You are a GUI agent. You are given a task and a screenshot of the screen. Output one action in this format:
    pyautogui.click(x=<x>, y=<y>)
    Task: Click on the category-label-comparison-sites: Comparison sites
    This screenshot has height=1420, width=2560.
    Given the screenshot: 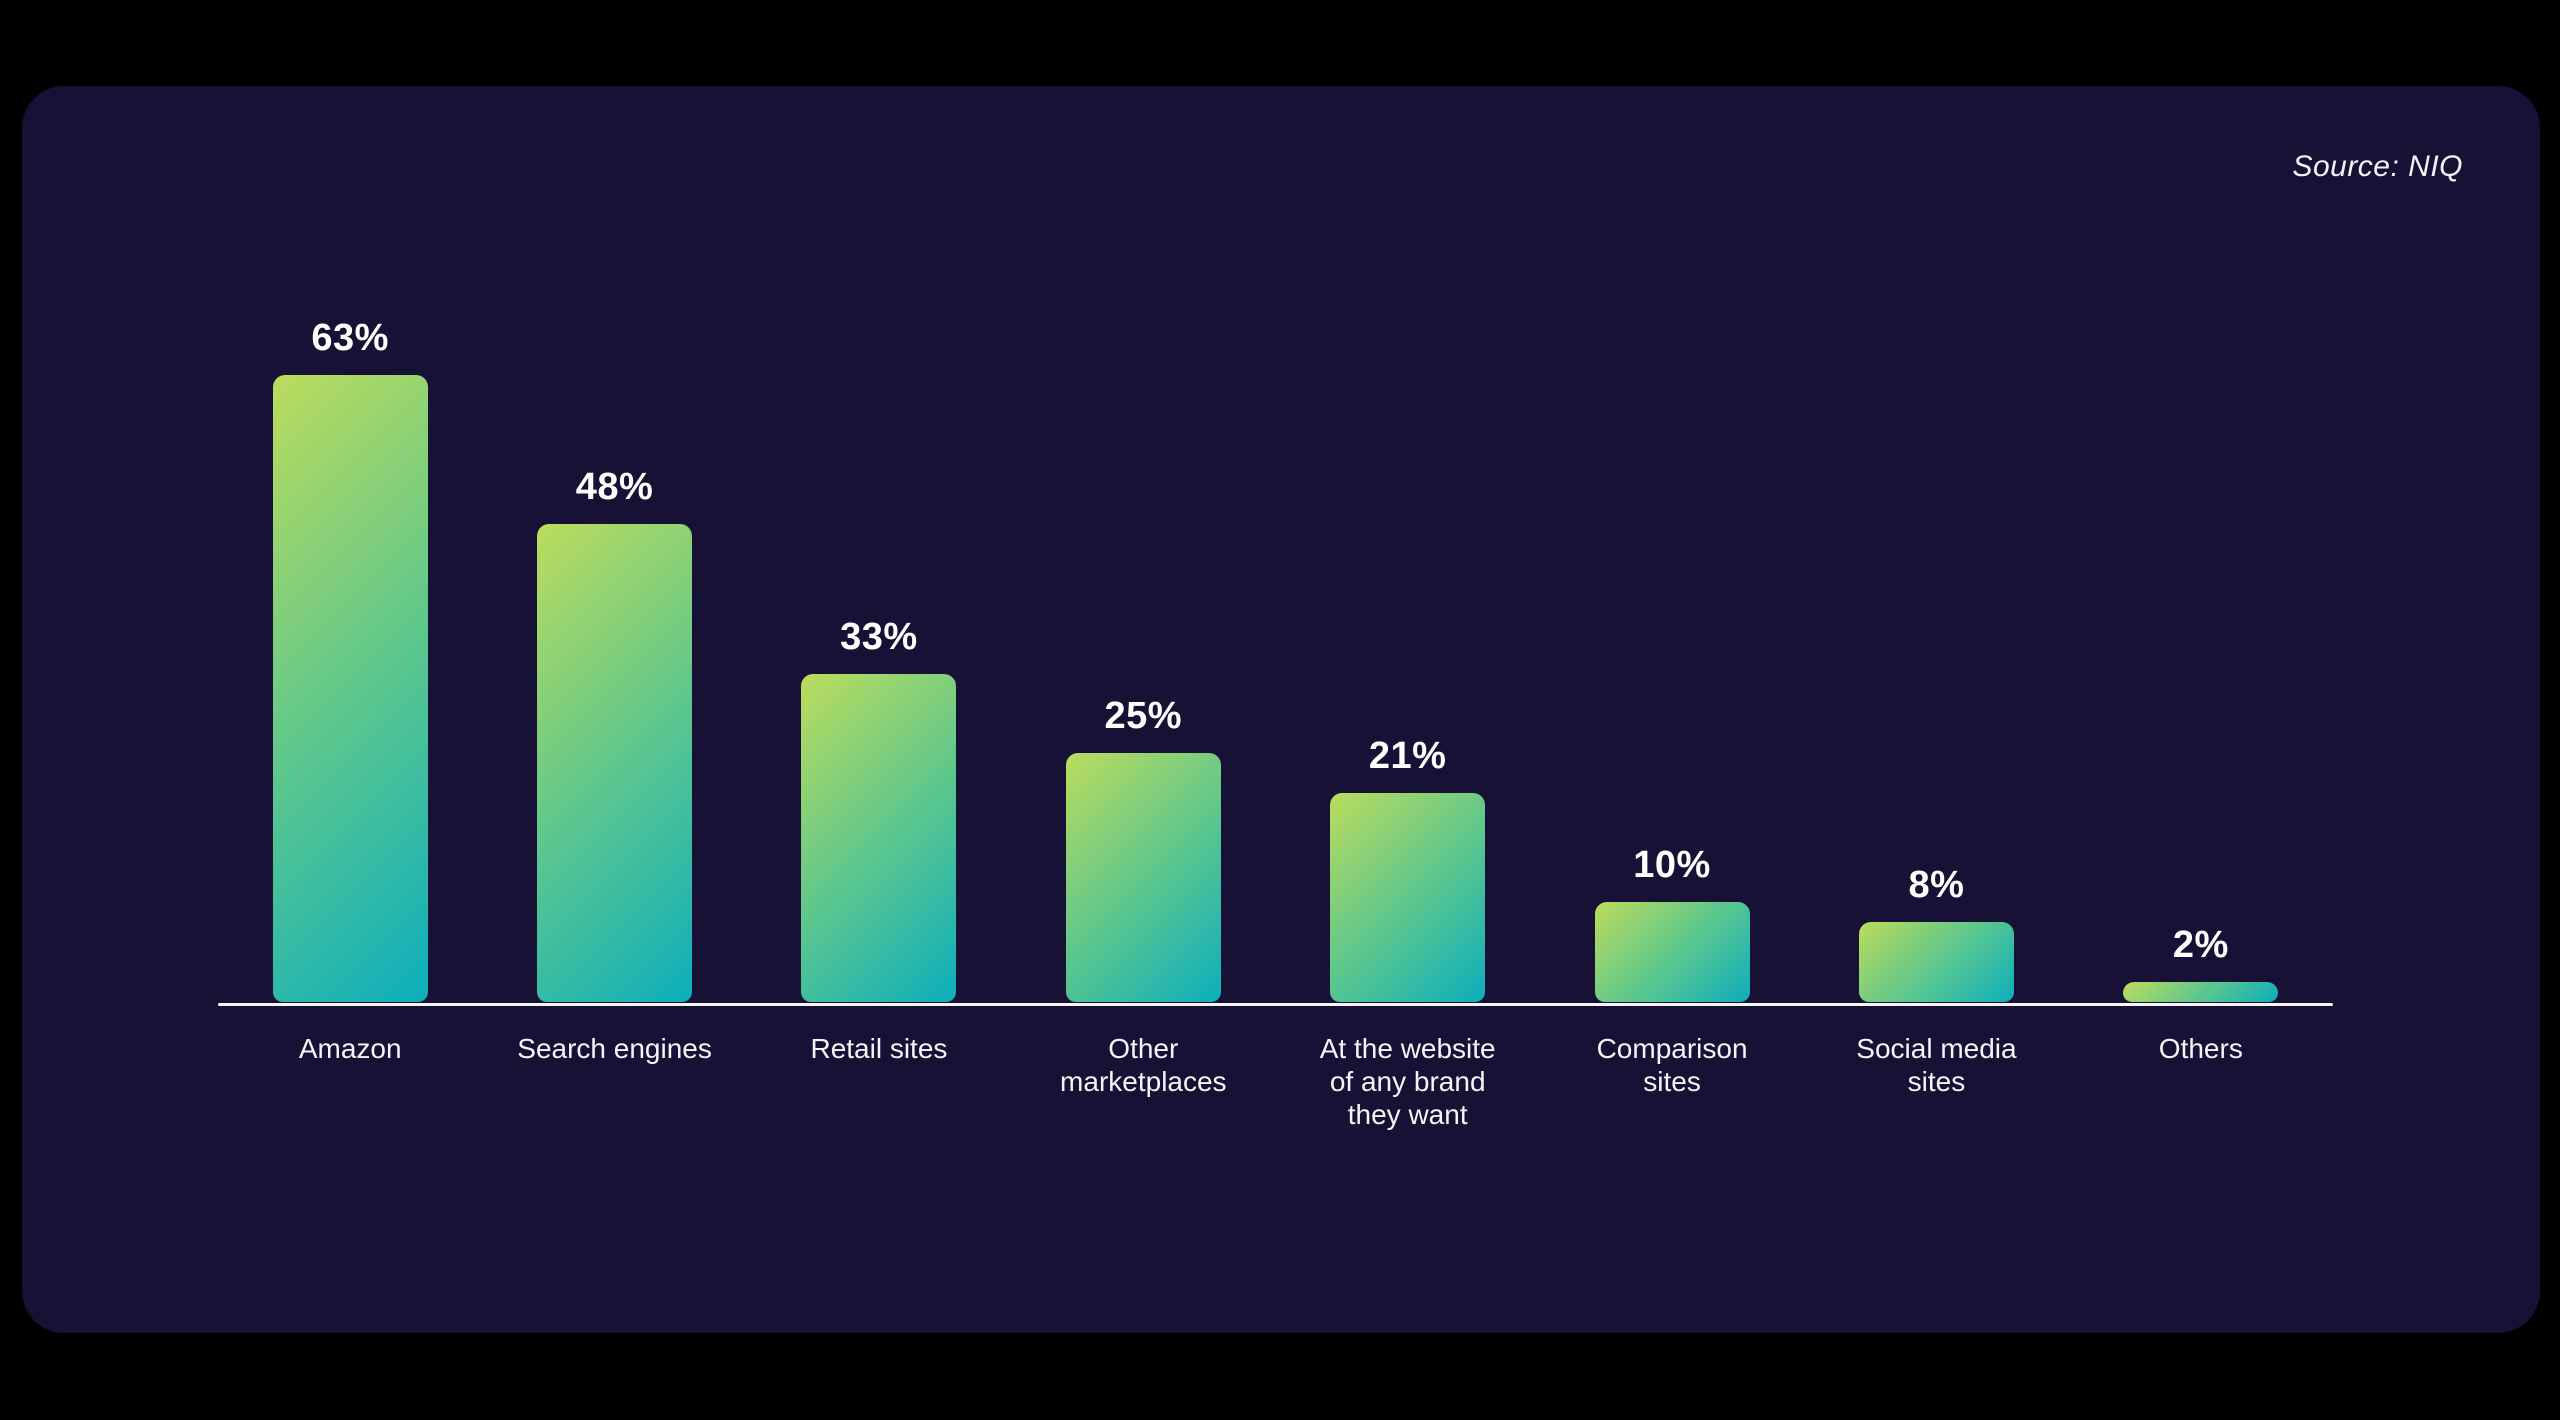 What is the action you would take?
    pyautogui.click(x=1672, y=1065)
    